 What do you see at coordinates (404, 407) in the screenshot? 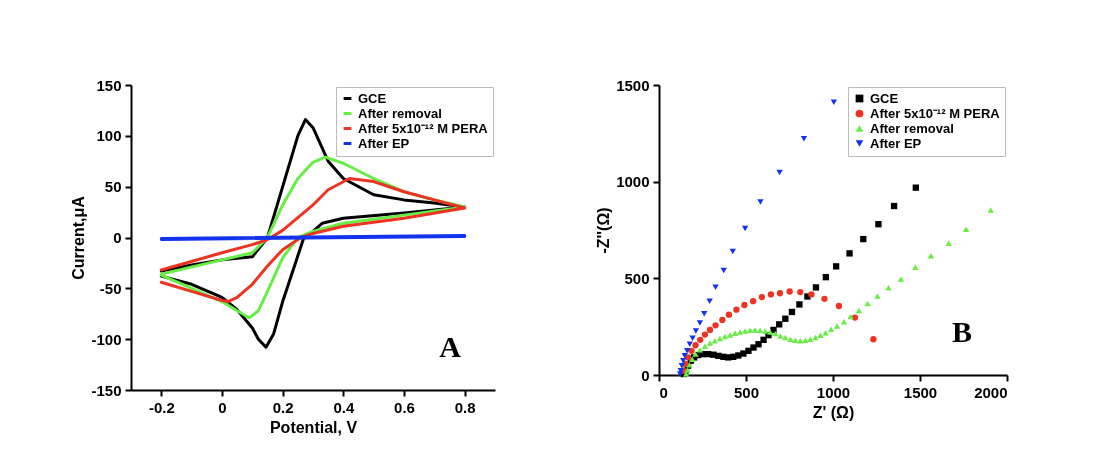
I see `x-tick-label: 0.6` at bounding box center [404, 407].